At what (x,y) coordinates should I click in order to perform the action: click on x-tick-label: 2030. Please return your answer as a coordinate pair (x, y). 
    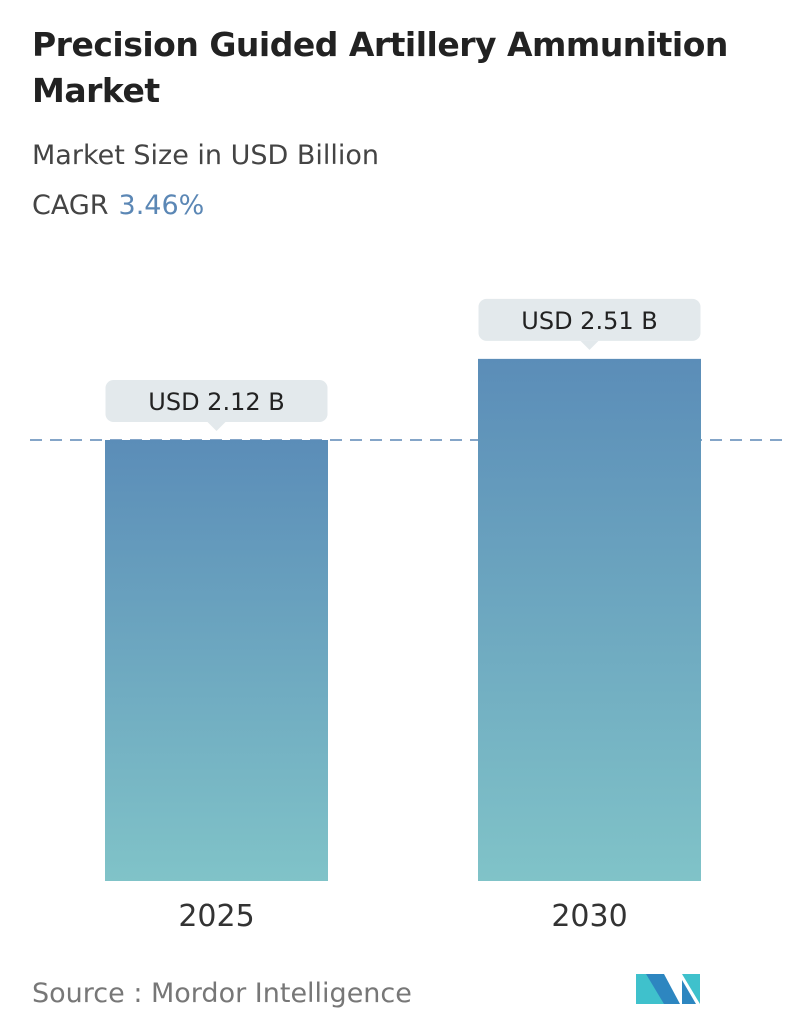
    Looking at the image, I should click on (589, 916).